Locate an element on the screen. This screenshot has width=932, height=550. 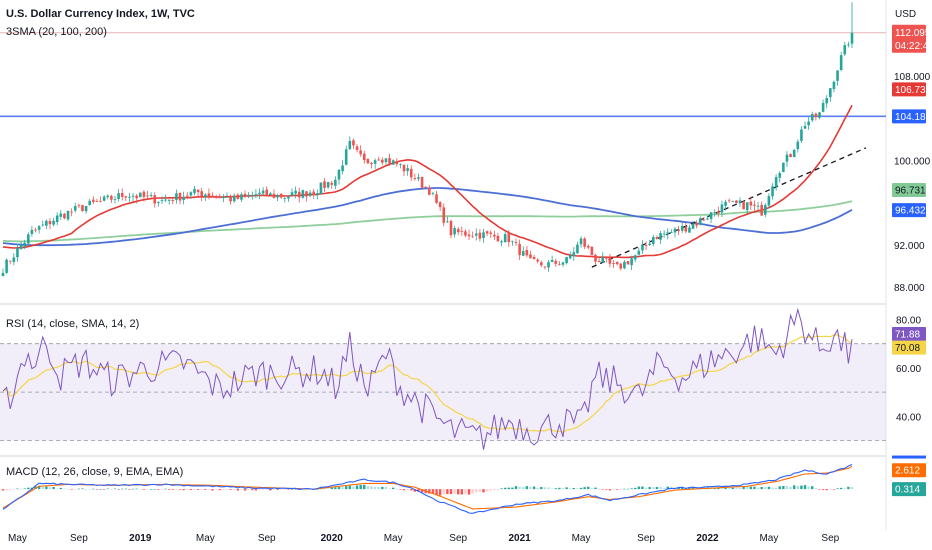
macd-signal-line is located at coordinates (427, 487).